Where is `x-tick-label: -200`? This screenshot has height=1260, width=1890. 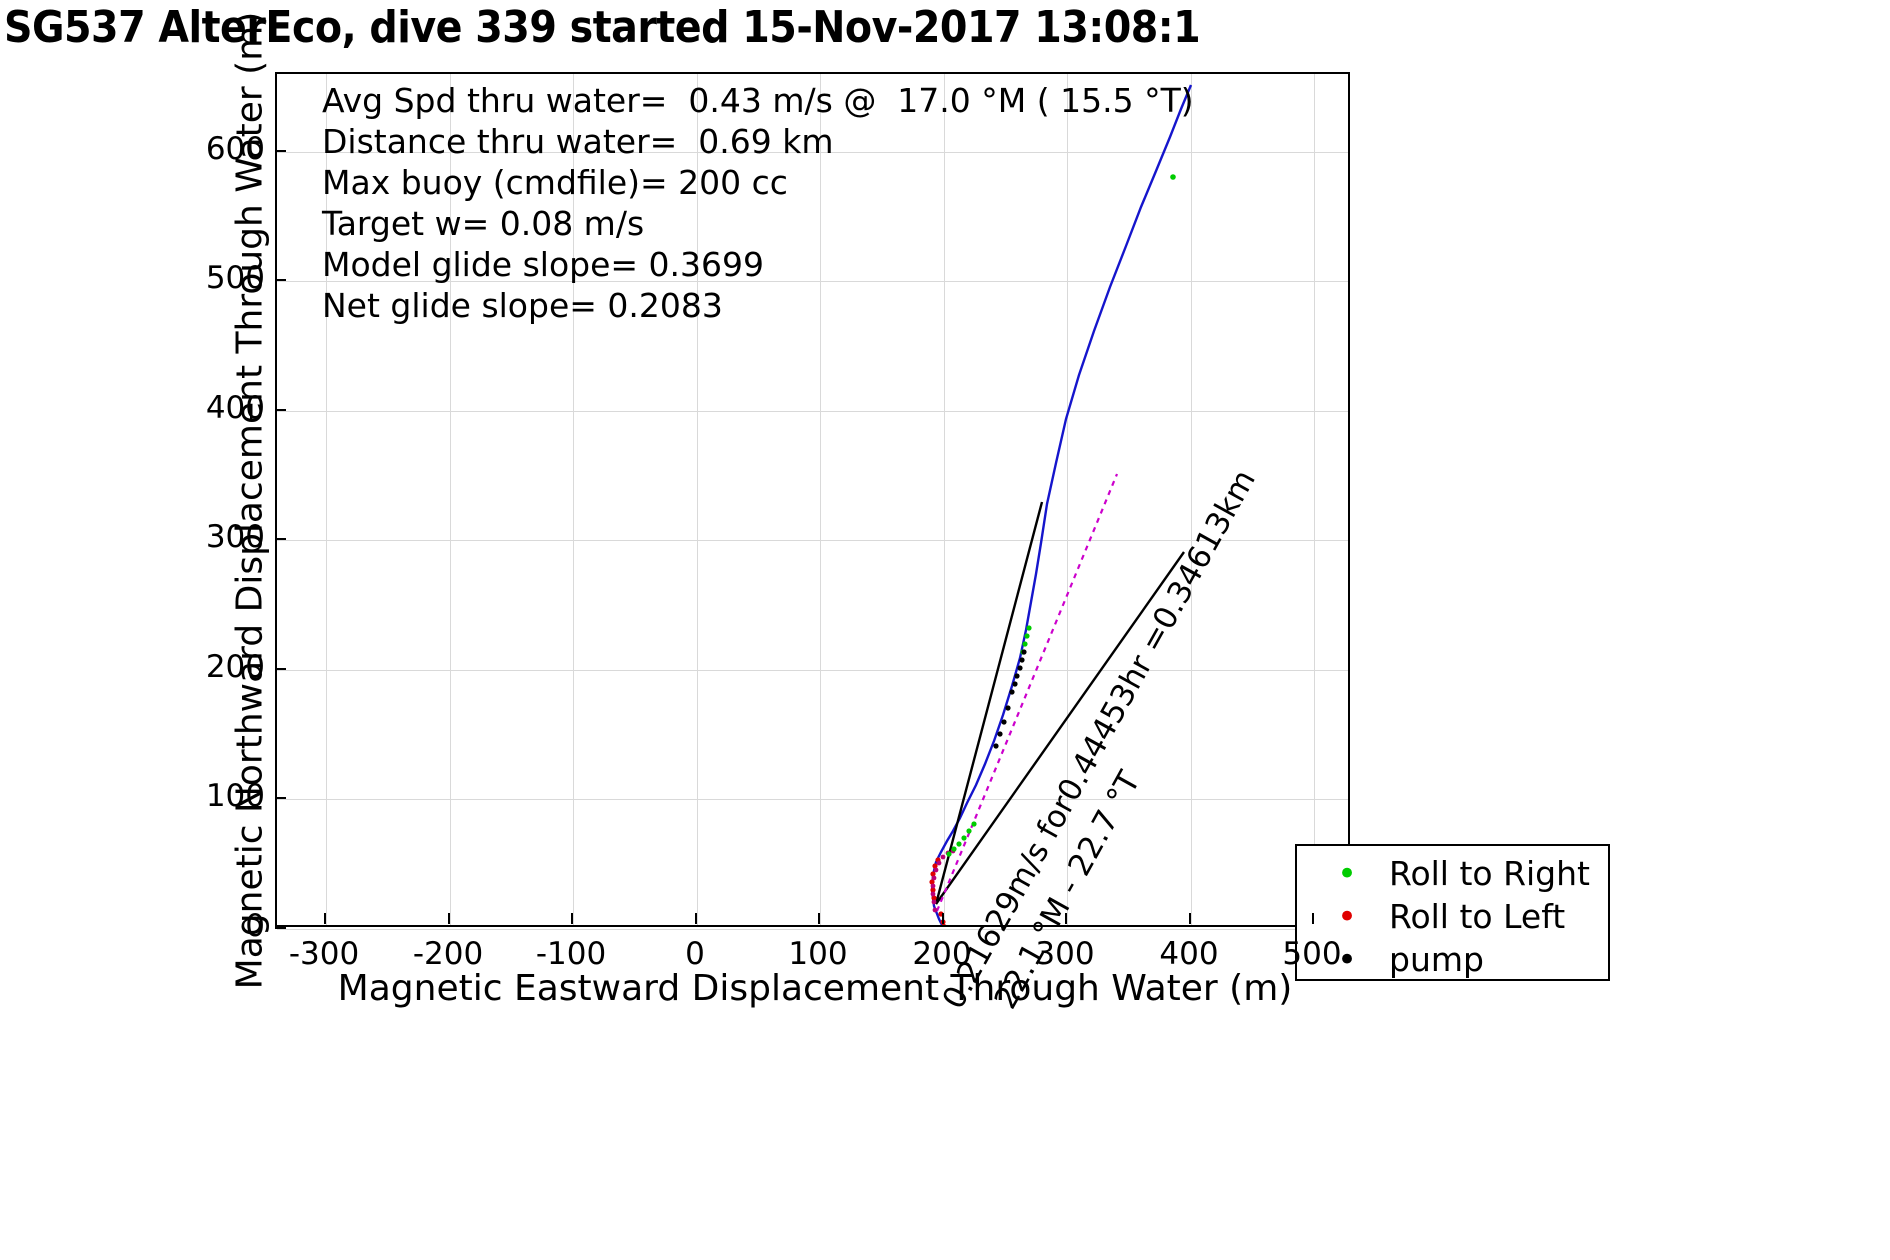 x-tick-label: -200 is located at coordinates (448, 954).